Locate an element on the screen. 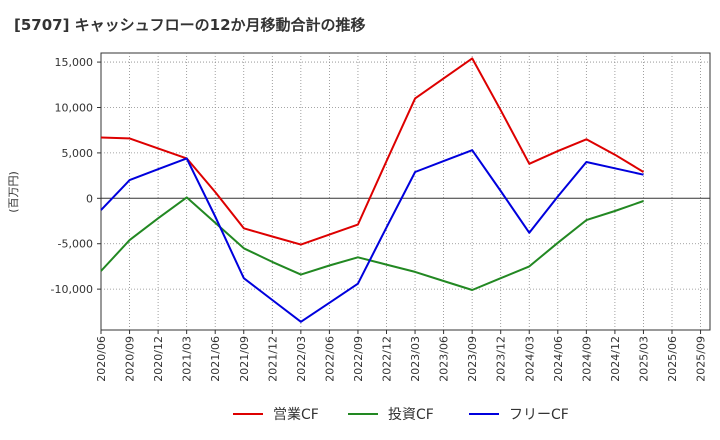  x-tick-label: 2024/03 is located at coordinates (529, 359).